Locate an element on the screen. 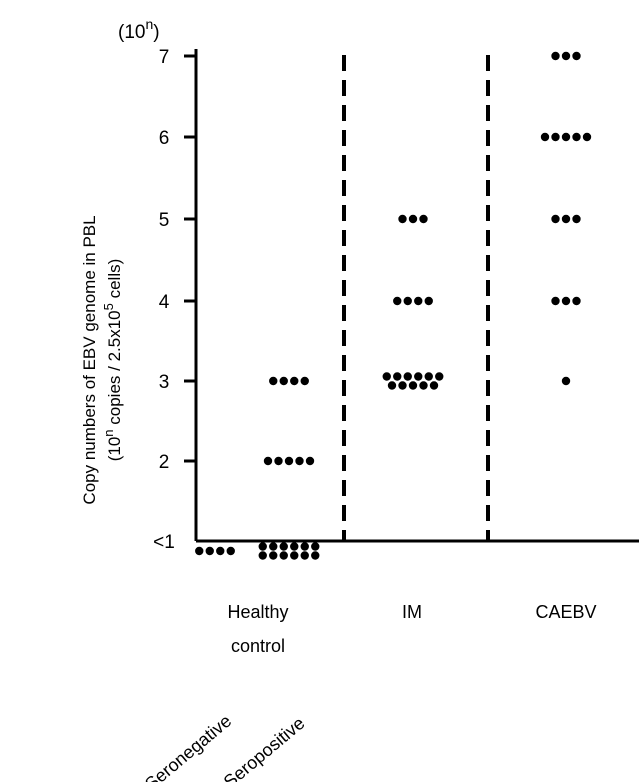  y-tick-label: 4 is located at coordinates (164, 302).